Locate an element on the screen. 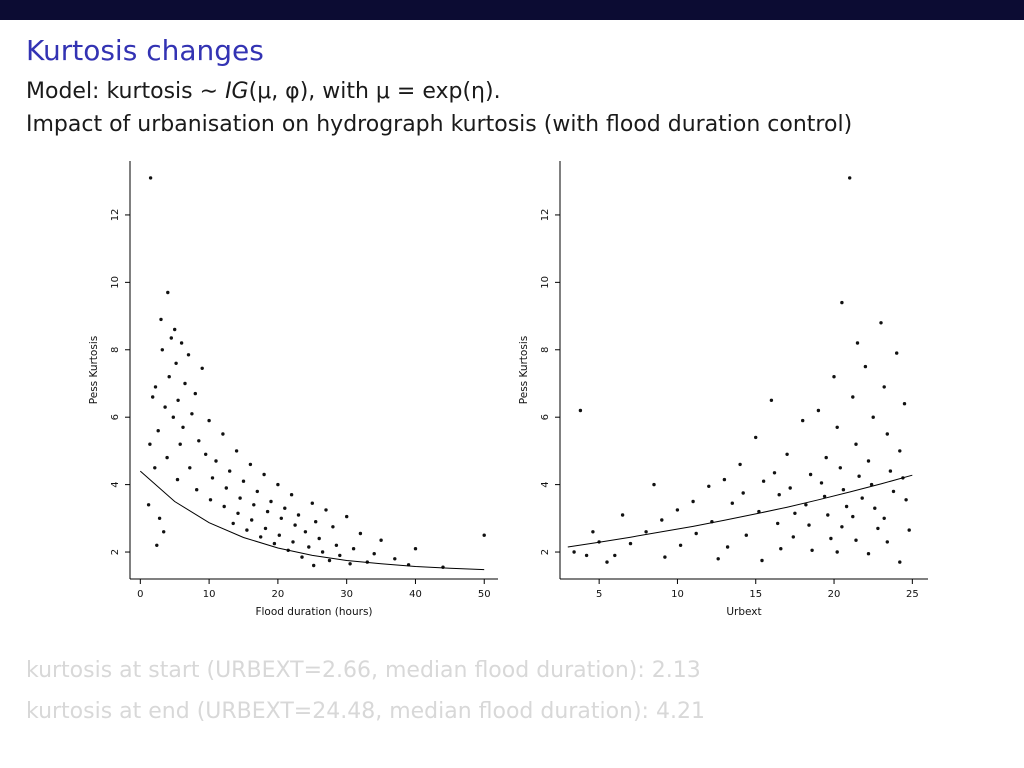 This screenshot has width=1024, height=768. svg-text: 0 is located at coordinates (140, 594).